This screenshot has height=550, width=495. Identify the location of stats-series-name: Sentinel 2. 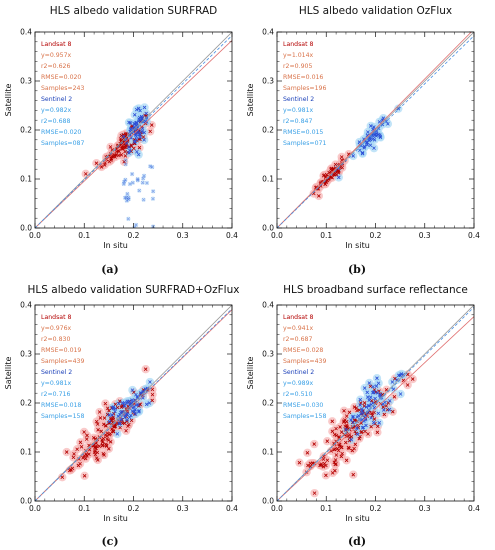
(298, 99).